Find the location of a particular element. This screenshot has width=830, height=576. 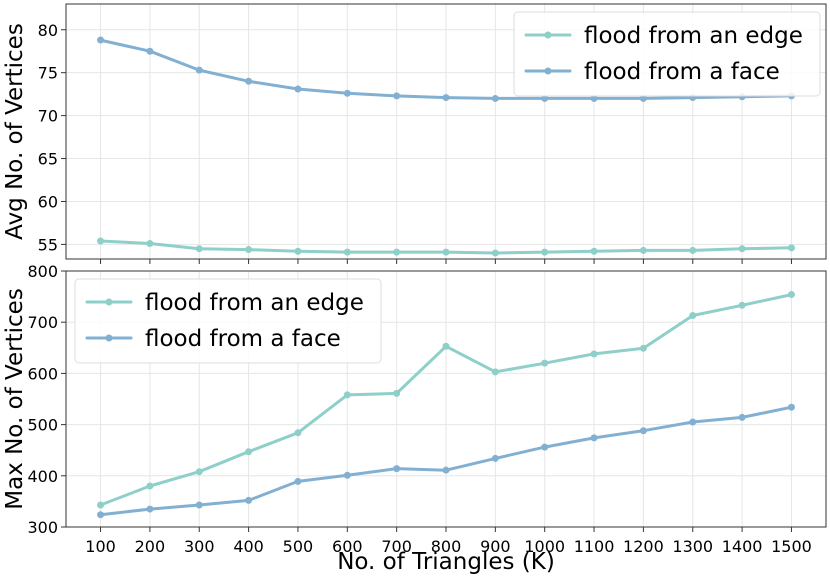

x-axis-title: No. of Triangles (K) is located at coordinates (446, 562).